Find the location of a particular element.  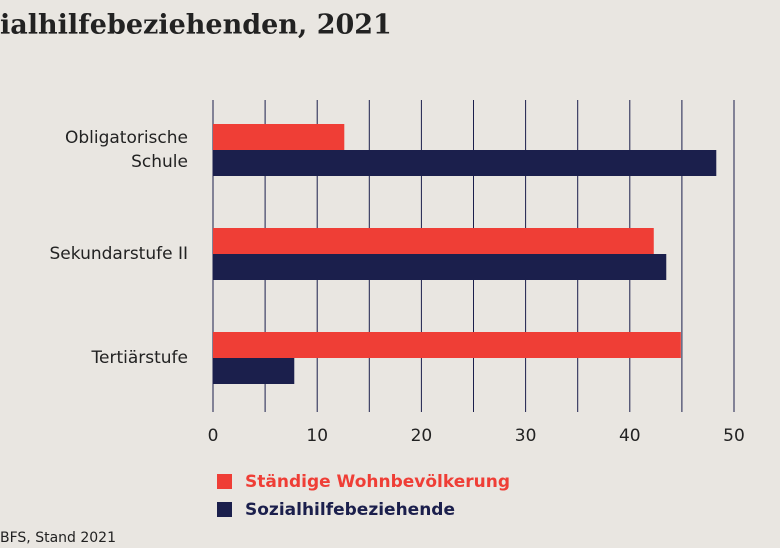

y-tick-label: Sekundarstufe II is located at coordinates (119, 254).